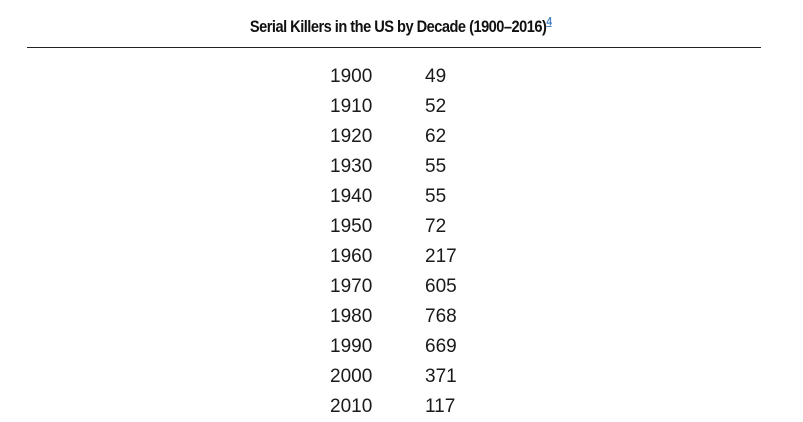 The image size is (803, 422). What do you see at coordinates (441, 346) in the screenshot?
I see `count-cell: 669` at bounding box center [441, 346].